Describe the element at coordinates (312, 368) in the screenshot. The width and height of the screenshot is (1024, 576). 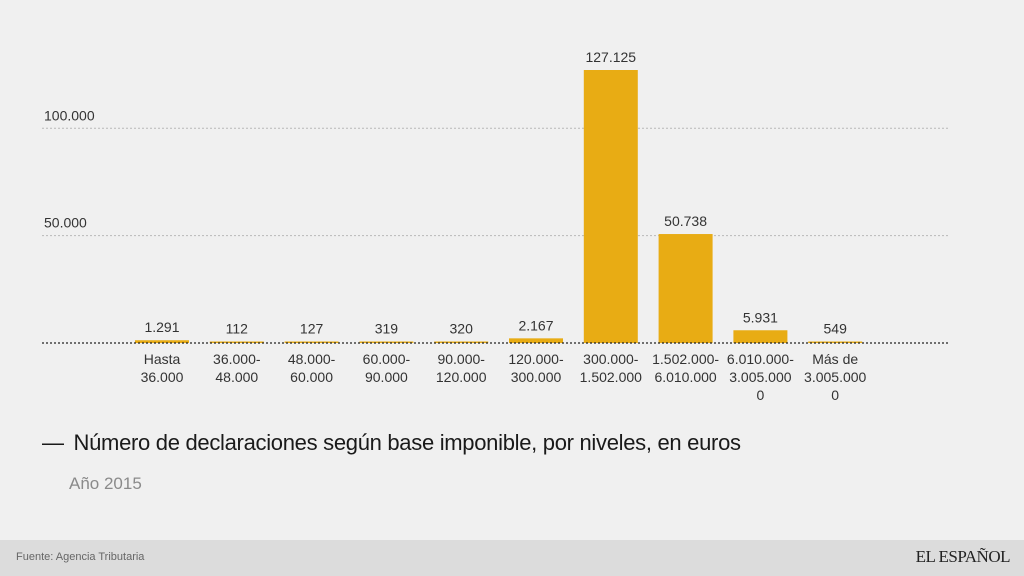
I see `x-tick-label: 48.000-60.000` at that location.